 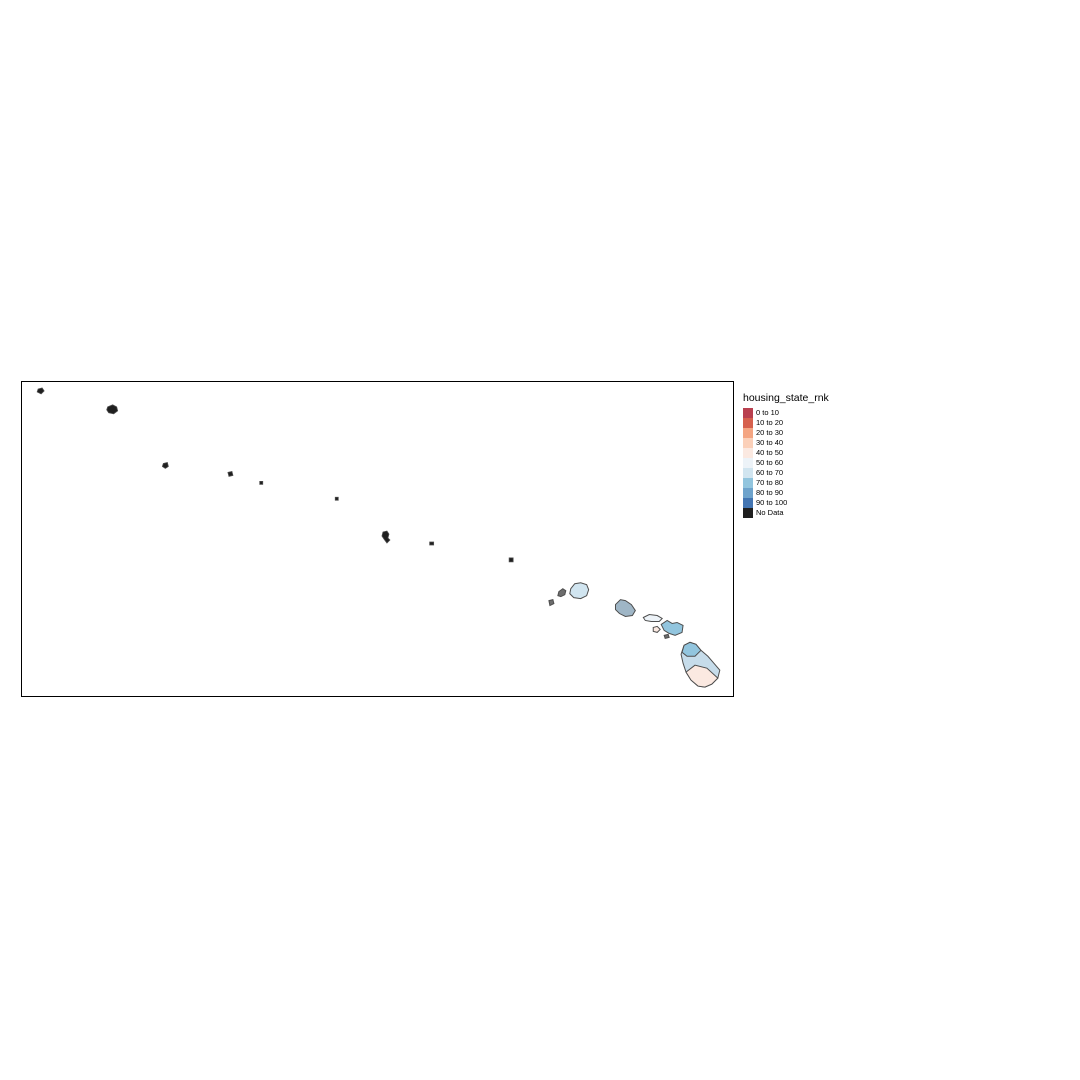 What do you see at coordinates (770, 482) in the screenshot?
I see `legend-label: 70 to 80` at bounding box center [770, 482].